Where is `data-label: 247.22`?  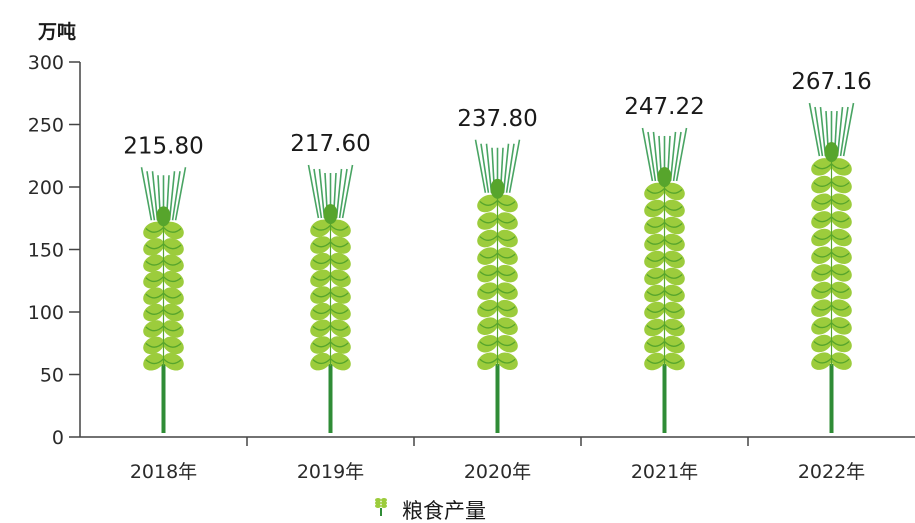
data-label: 247.22 is located at coordinates (664, 107).